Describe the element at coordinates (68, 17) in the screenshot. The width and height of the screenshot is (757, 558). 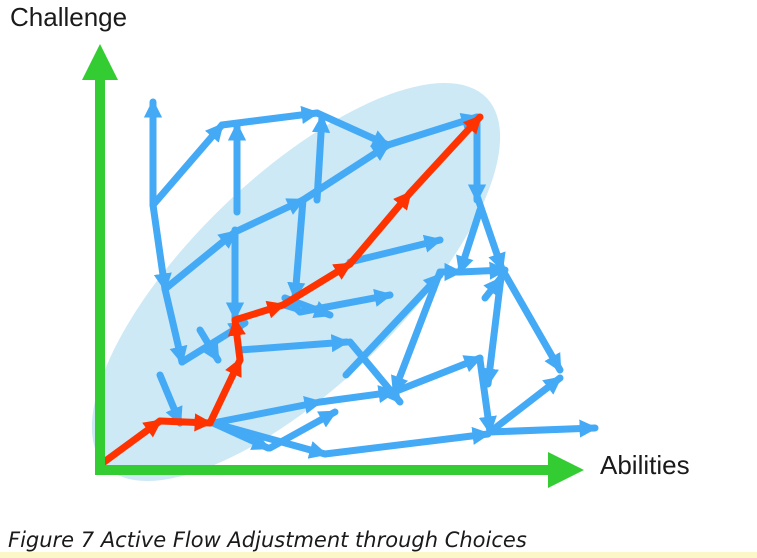
I see `y-axis-label: Challenge` at that location.